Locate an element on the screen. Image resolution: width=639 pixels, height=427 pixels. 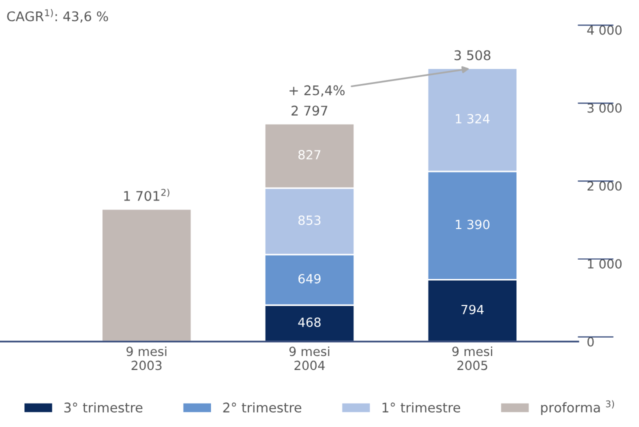
total-label: 2 797 is located at coordinates (310, 111).